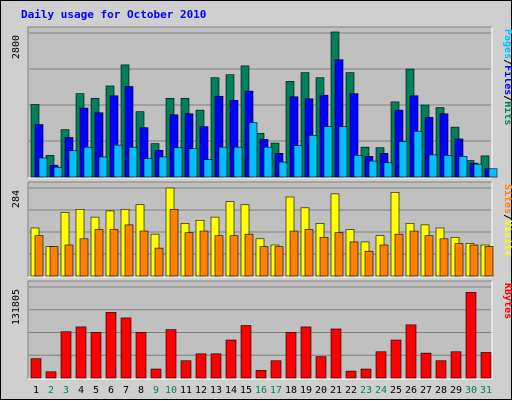 The image size is (512, 401). Describe the element at coordinates (507, 80) in the screenshot. I see `series-label-part: Files` at that location.